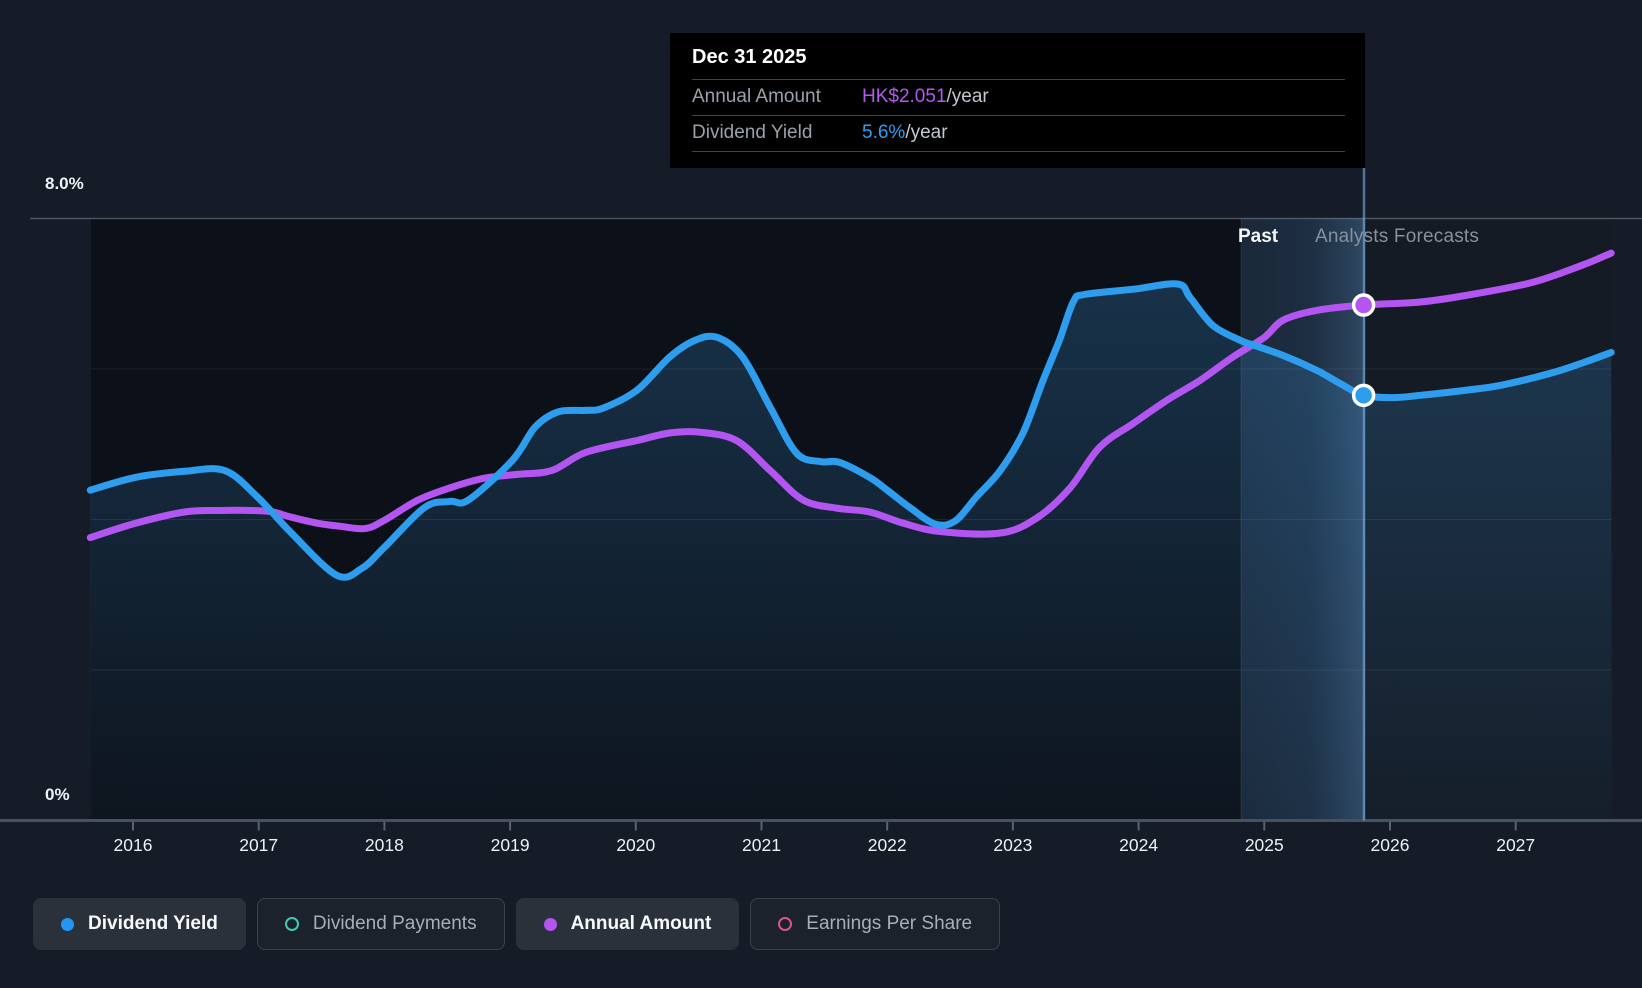 This screenshot has width=1642, height=988. Describe the element at coordinates (761, 845) in the screenshot. I see `x-axis-year-label: 2021` at that location.